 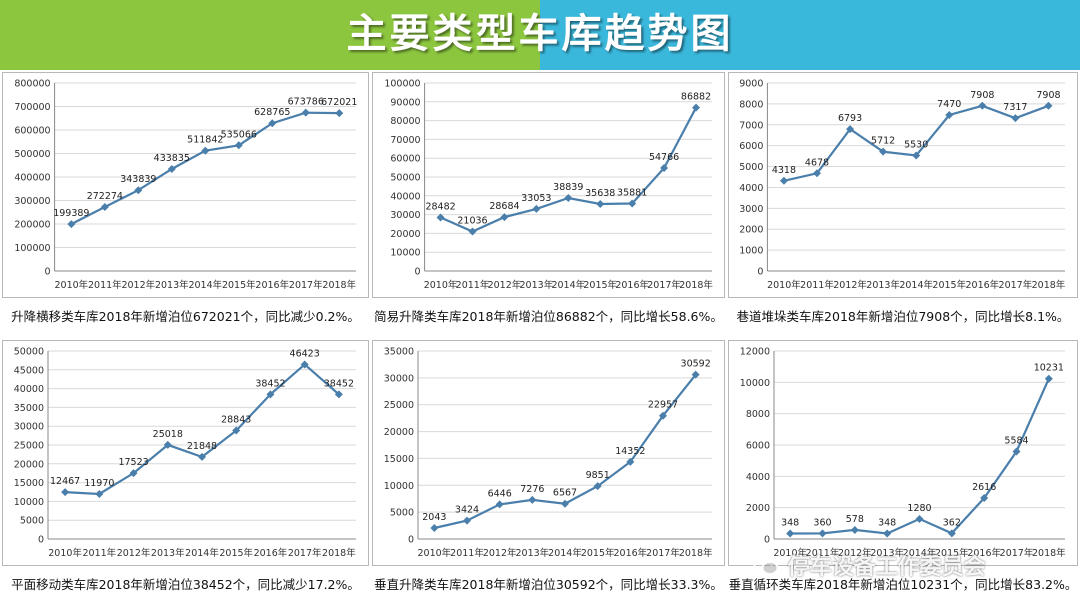 I want to click on y-tick-label: 2000, so click(x=751, y=230).